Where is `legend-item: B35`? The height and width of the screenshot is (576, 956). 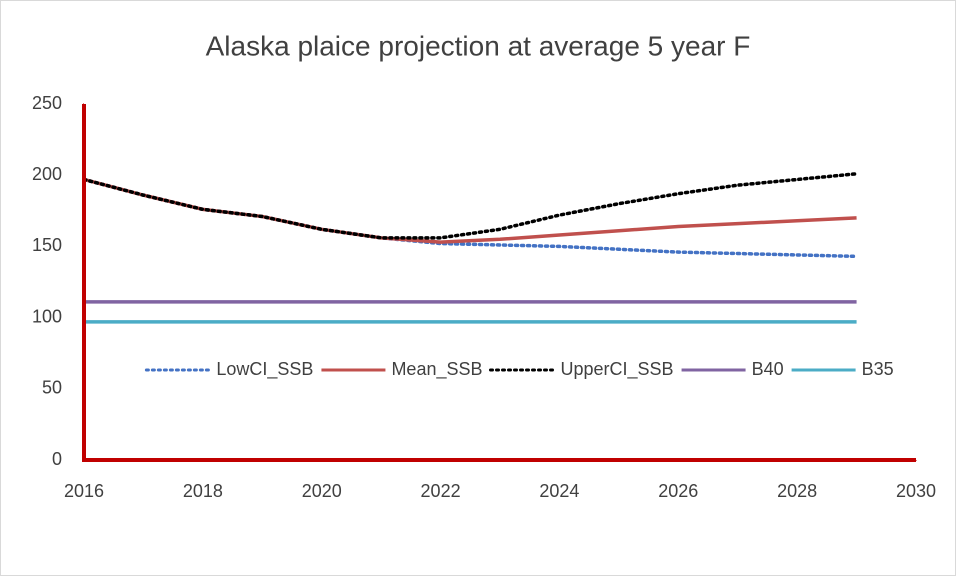 legend-item: B35 is located at coordinates (842, 369).